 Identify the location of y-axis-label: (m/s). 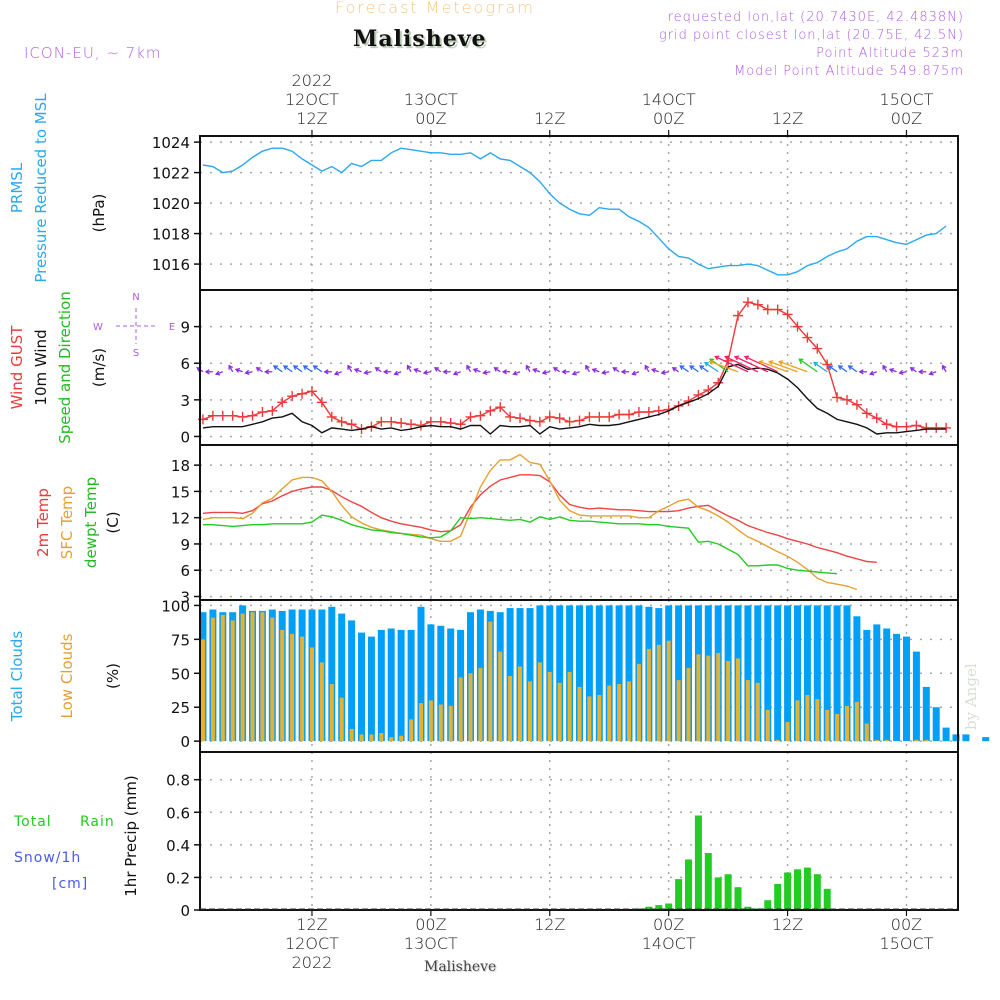
(99, 367).